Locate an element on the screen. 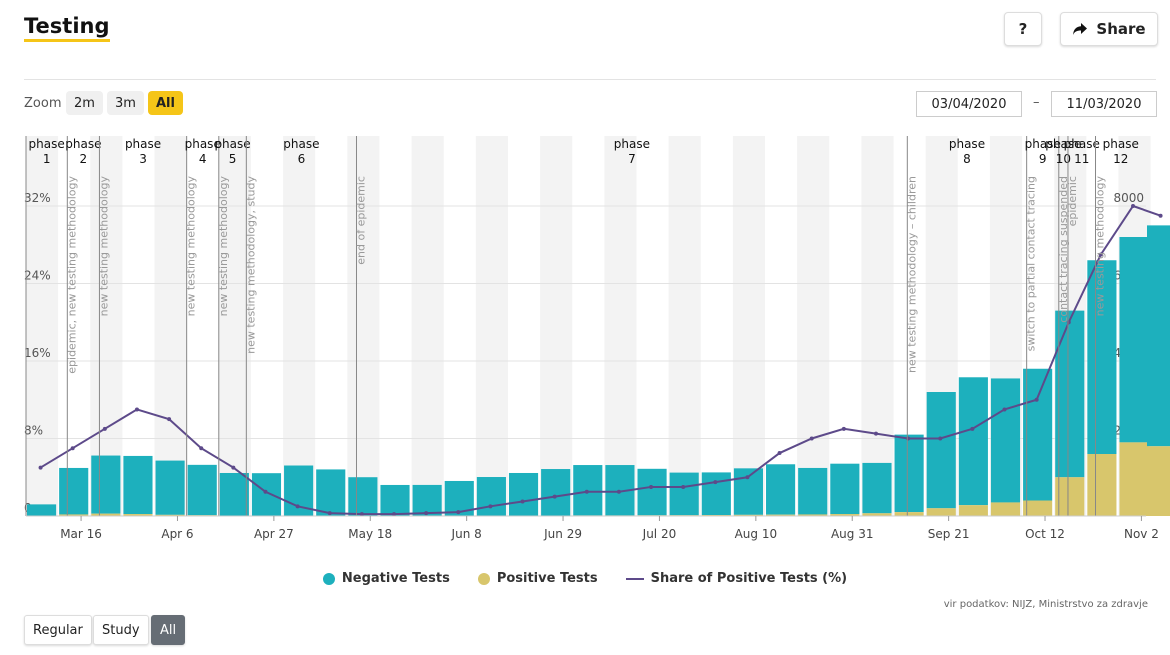 The height and width of the screenshot is (655, 1170). phase-number: 6 is located at coordinates (302, 159).